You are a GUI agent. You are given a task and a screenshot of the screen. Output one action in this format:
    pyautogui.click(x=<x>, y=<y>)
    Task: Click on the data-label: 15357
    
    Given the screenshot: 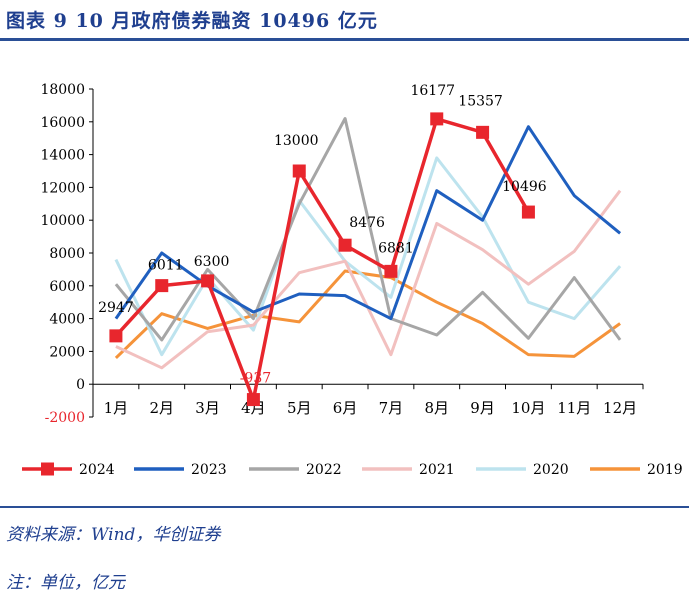 What is the action you would take?
    pyautogui.click(x=480, y=101)
    